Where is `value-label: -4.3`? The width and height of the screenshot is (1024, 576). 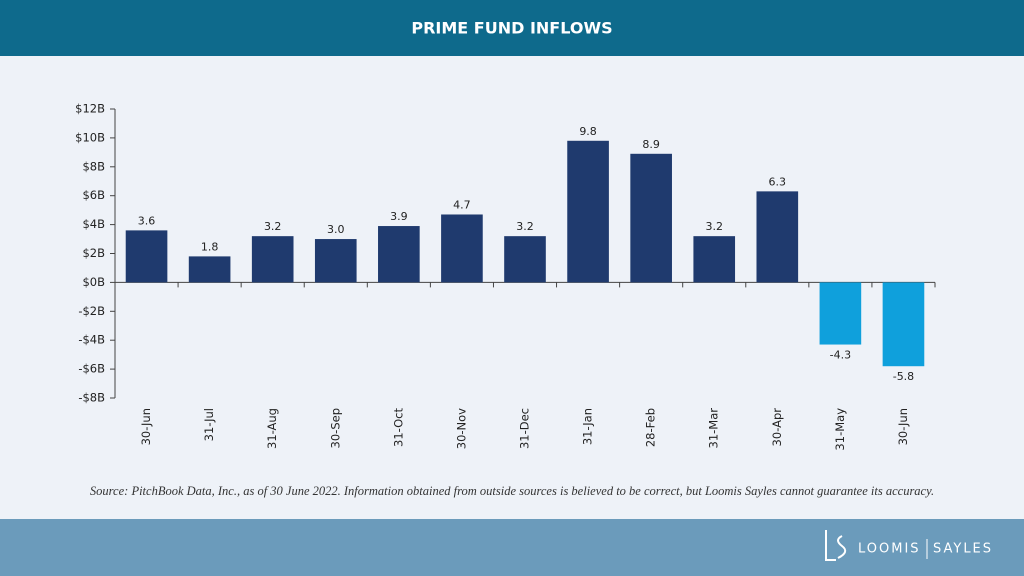
value-label: -4.3 is located at coordinates (840, 355).